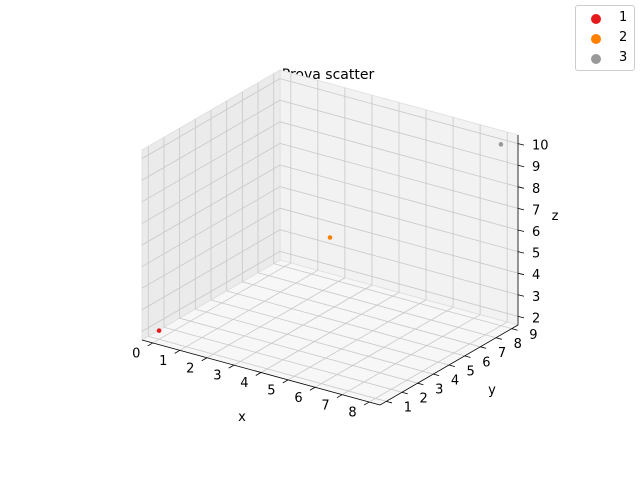 The width and height of the screenshot is (640, 480). Describe the element at coordinates (423, 399) in the screenshot. I see `y-tick-label: 2` at that location.